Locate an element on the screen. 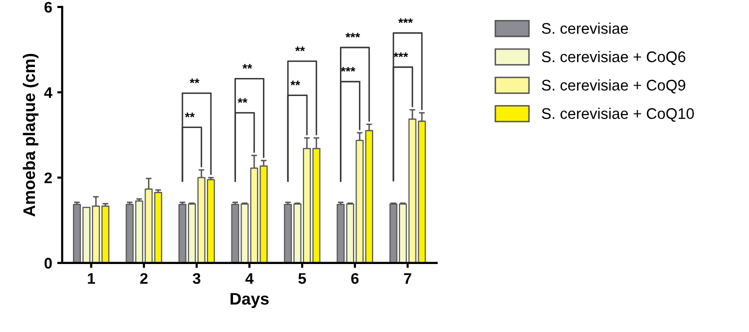 The height and width of the screenshot is (332, 749). x-tick-label: 1 is located at coordinates (91, 278).